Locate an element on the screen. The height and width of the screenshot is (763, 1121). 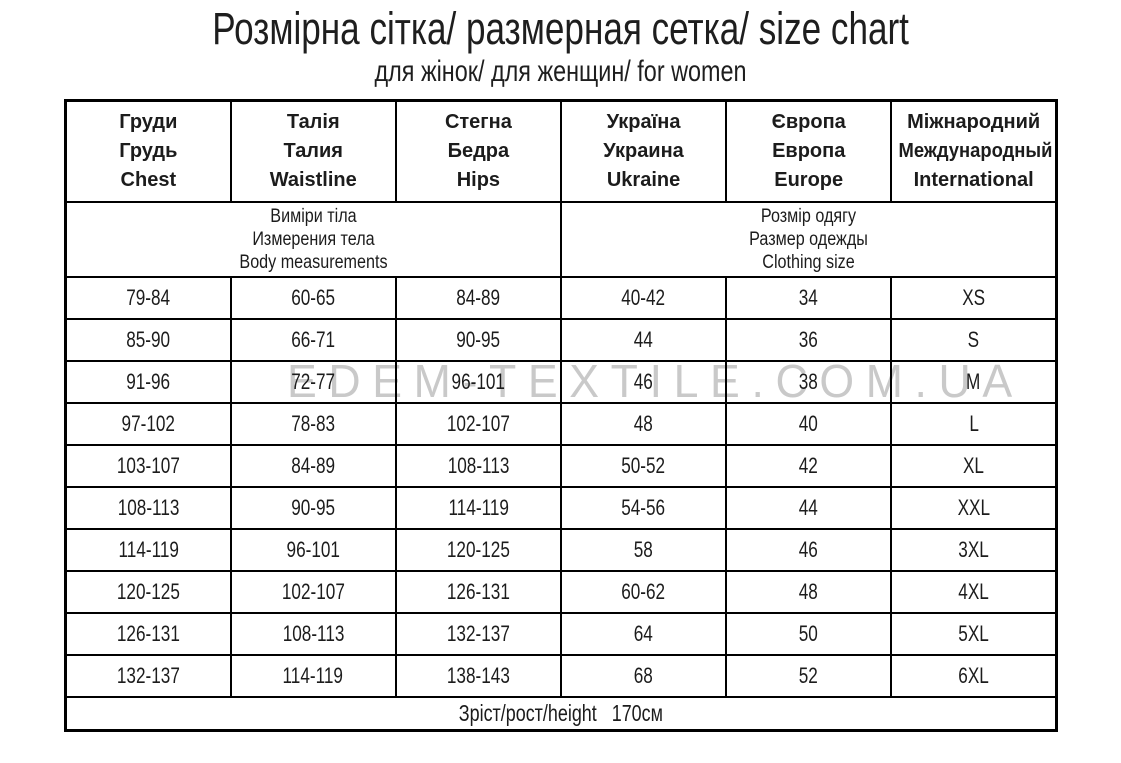
data-cell: L is located at coordinates (974, 424).